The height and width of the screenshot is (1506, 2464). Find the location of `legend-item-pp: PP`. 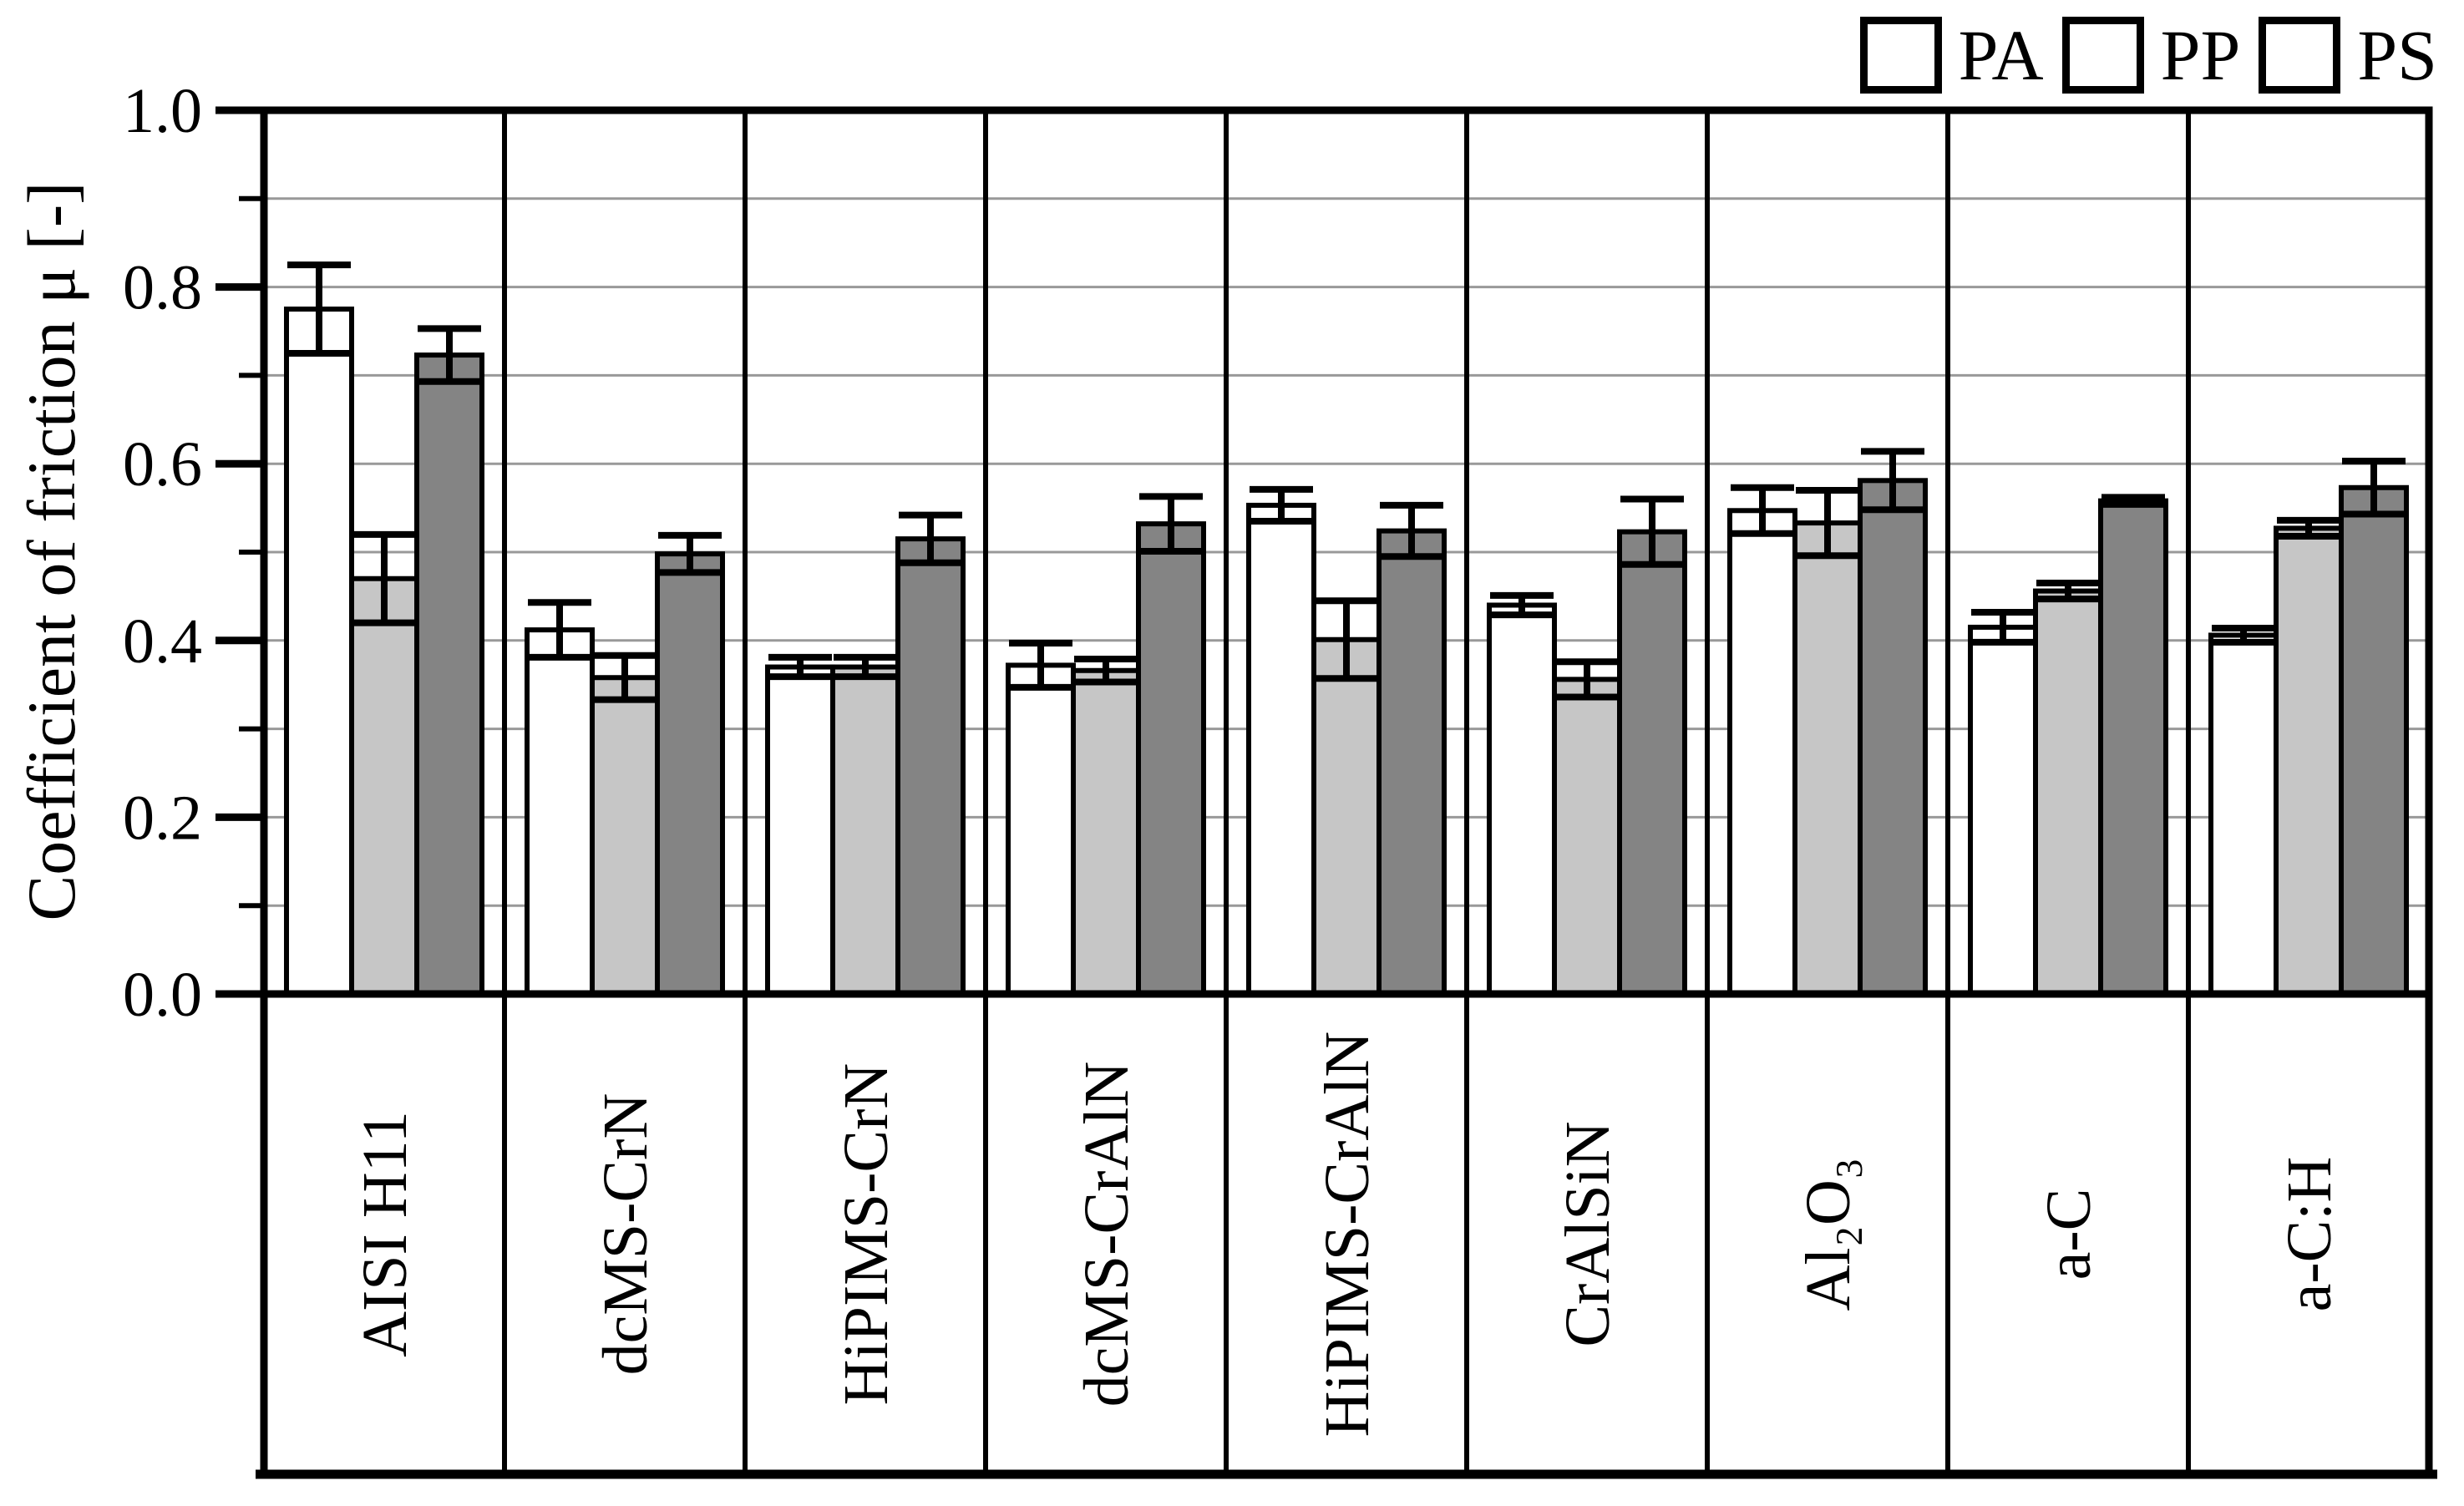

legend-item-pp: PP is located at coordinates (2151, 55).